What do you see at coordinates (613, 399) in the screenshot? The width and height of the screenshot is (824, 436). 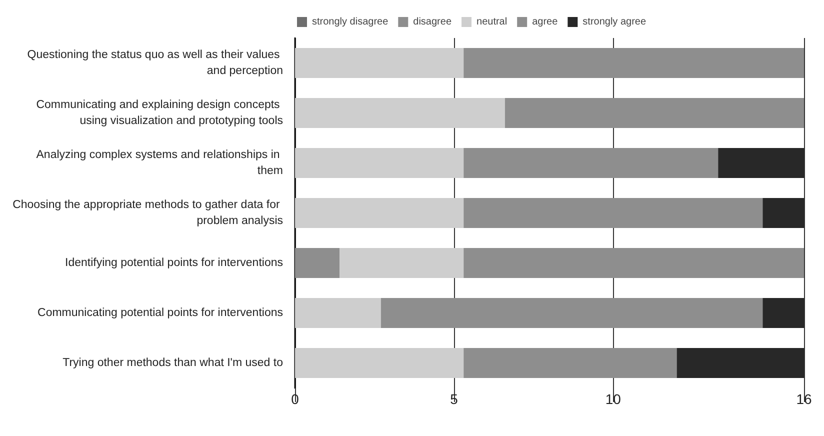 I see `x-tick-label: 10` at bounding box center [613, 399].